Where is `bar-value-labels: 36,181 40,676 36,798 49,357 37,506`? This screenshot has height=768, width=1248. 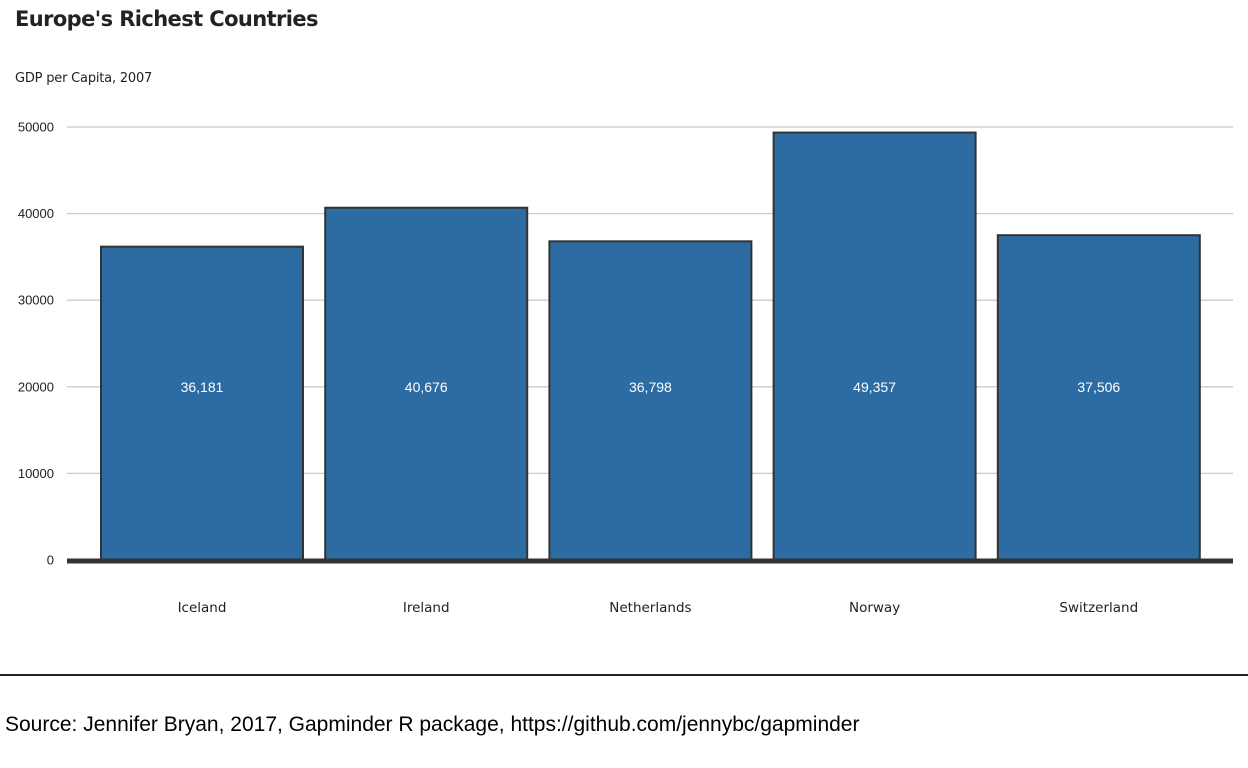 bar-value-labels: 36,181 40,676 36,798 49,357 37,506 is located at coordinates (651, 387).